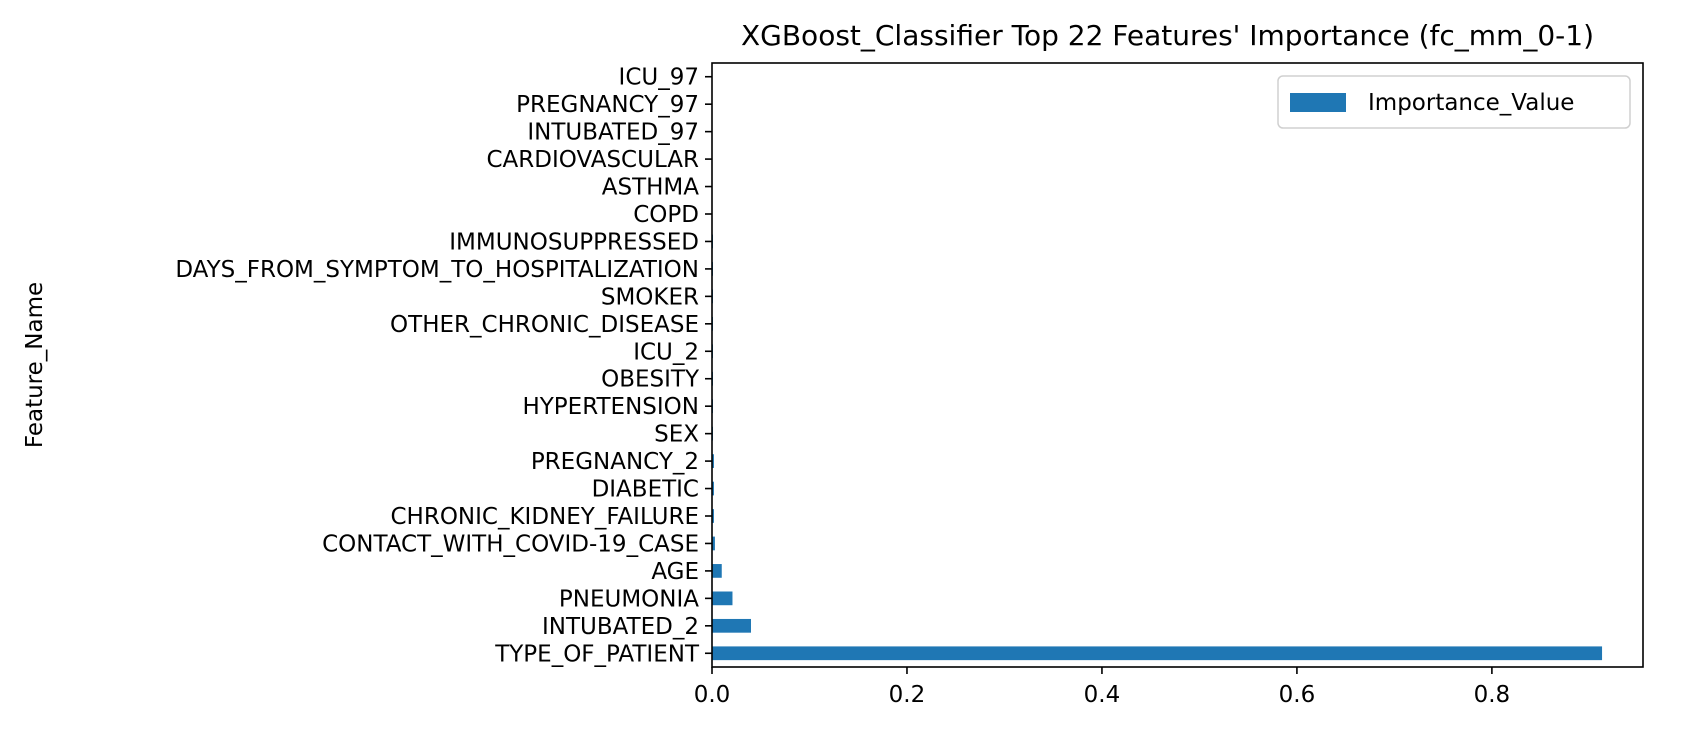  Describe the element at coordinates (574, 242) in the screenshot. I see `y-tick-label: IMMUNOSUPPRESSED` at that location.